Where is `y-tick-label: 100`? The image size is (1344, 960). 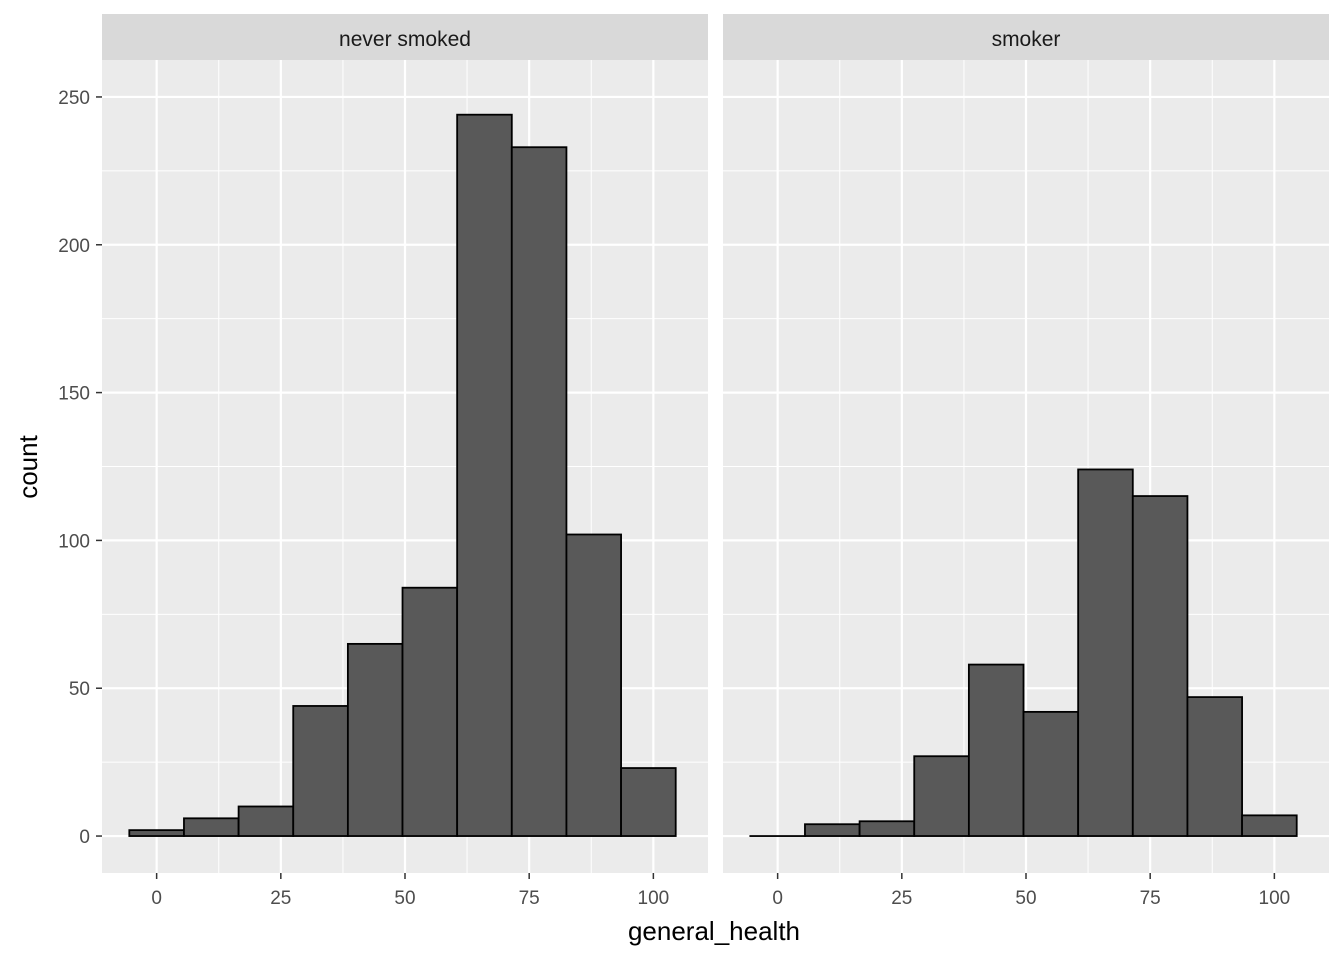
y-tick-label: 100 is located at coordinates (74, 541).